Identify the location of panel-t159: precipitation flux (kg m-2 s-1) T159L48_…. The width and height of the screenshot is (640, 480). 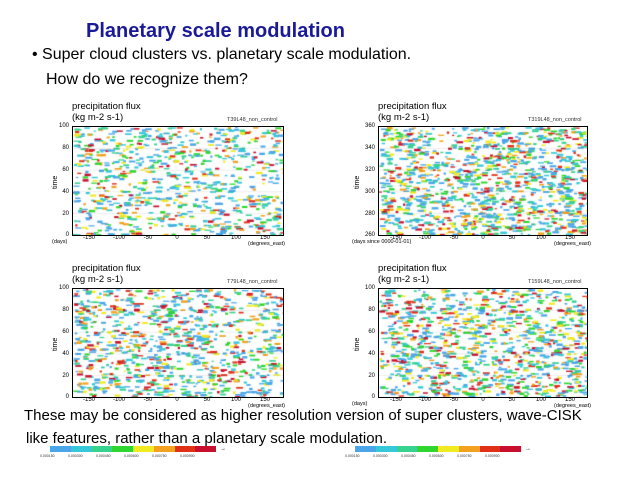
(477, 338).